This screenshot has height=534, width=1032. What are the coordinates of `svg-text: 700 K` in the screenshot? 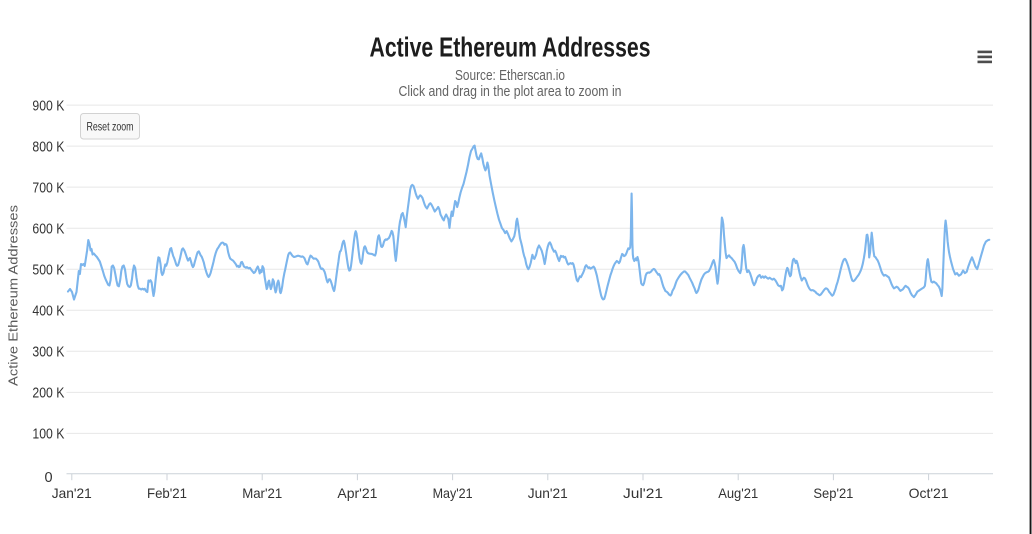 It's located at (48, 188).